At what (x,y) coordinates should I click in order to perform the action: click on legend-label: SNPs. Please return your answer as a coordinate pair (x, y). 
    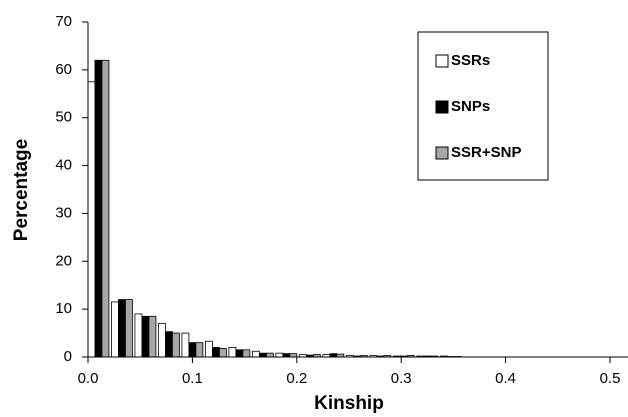
    Looking at the image, I should click on (470, 106).